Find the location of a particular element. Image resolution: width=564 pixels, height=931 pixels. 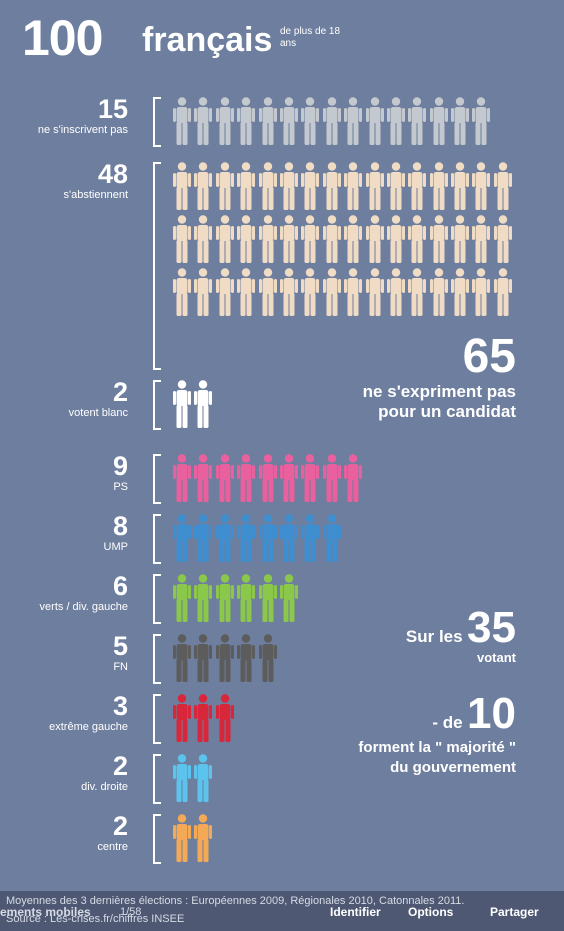

group-label: extrême gauche is located at coordinates (88, 727).